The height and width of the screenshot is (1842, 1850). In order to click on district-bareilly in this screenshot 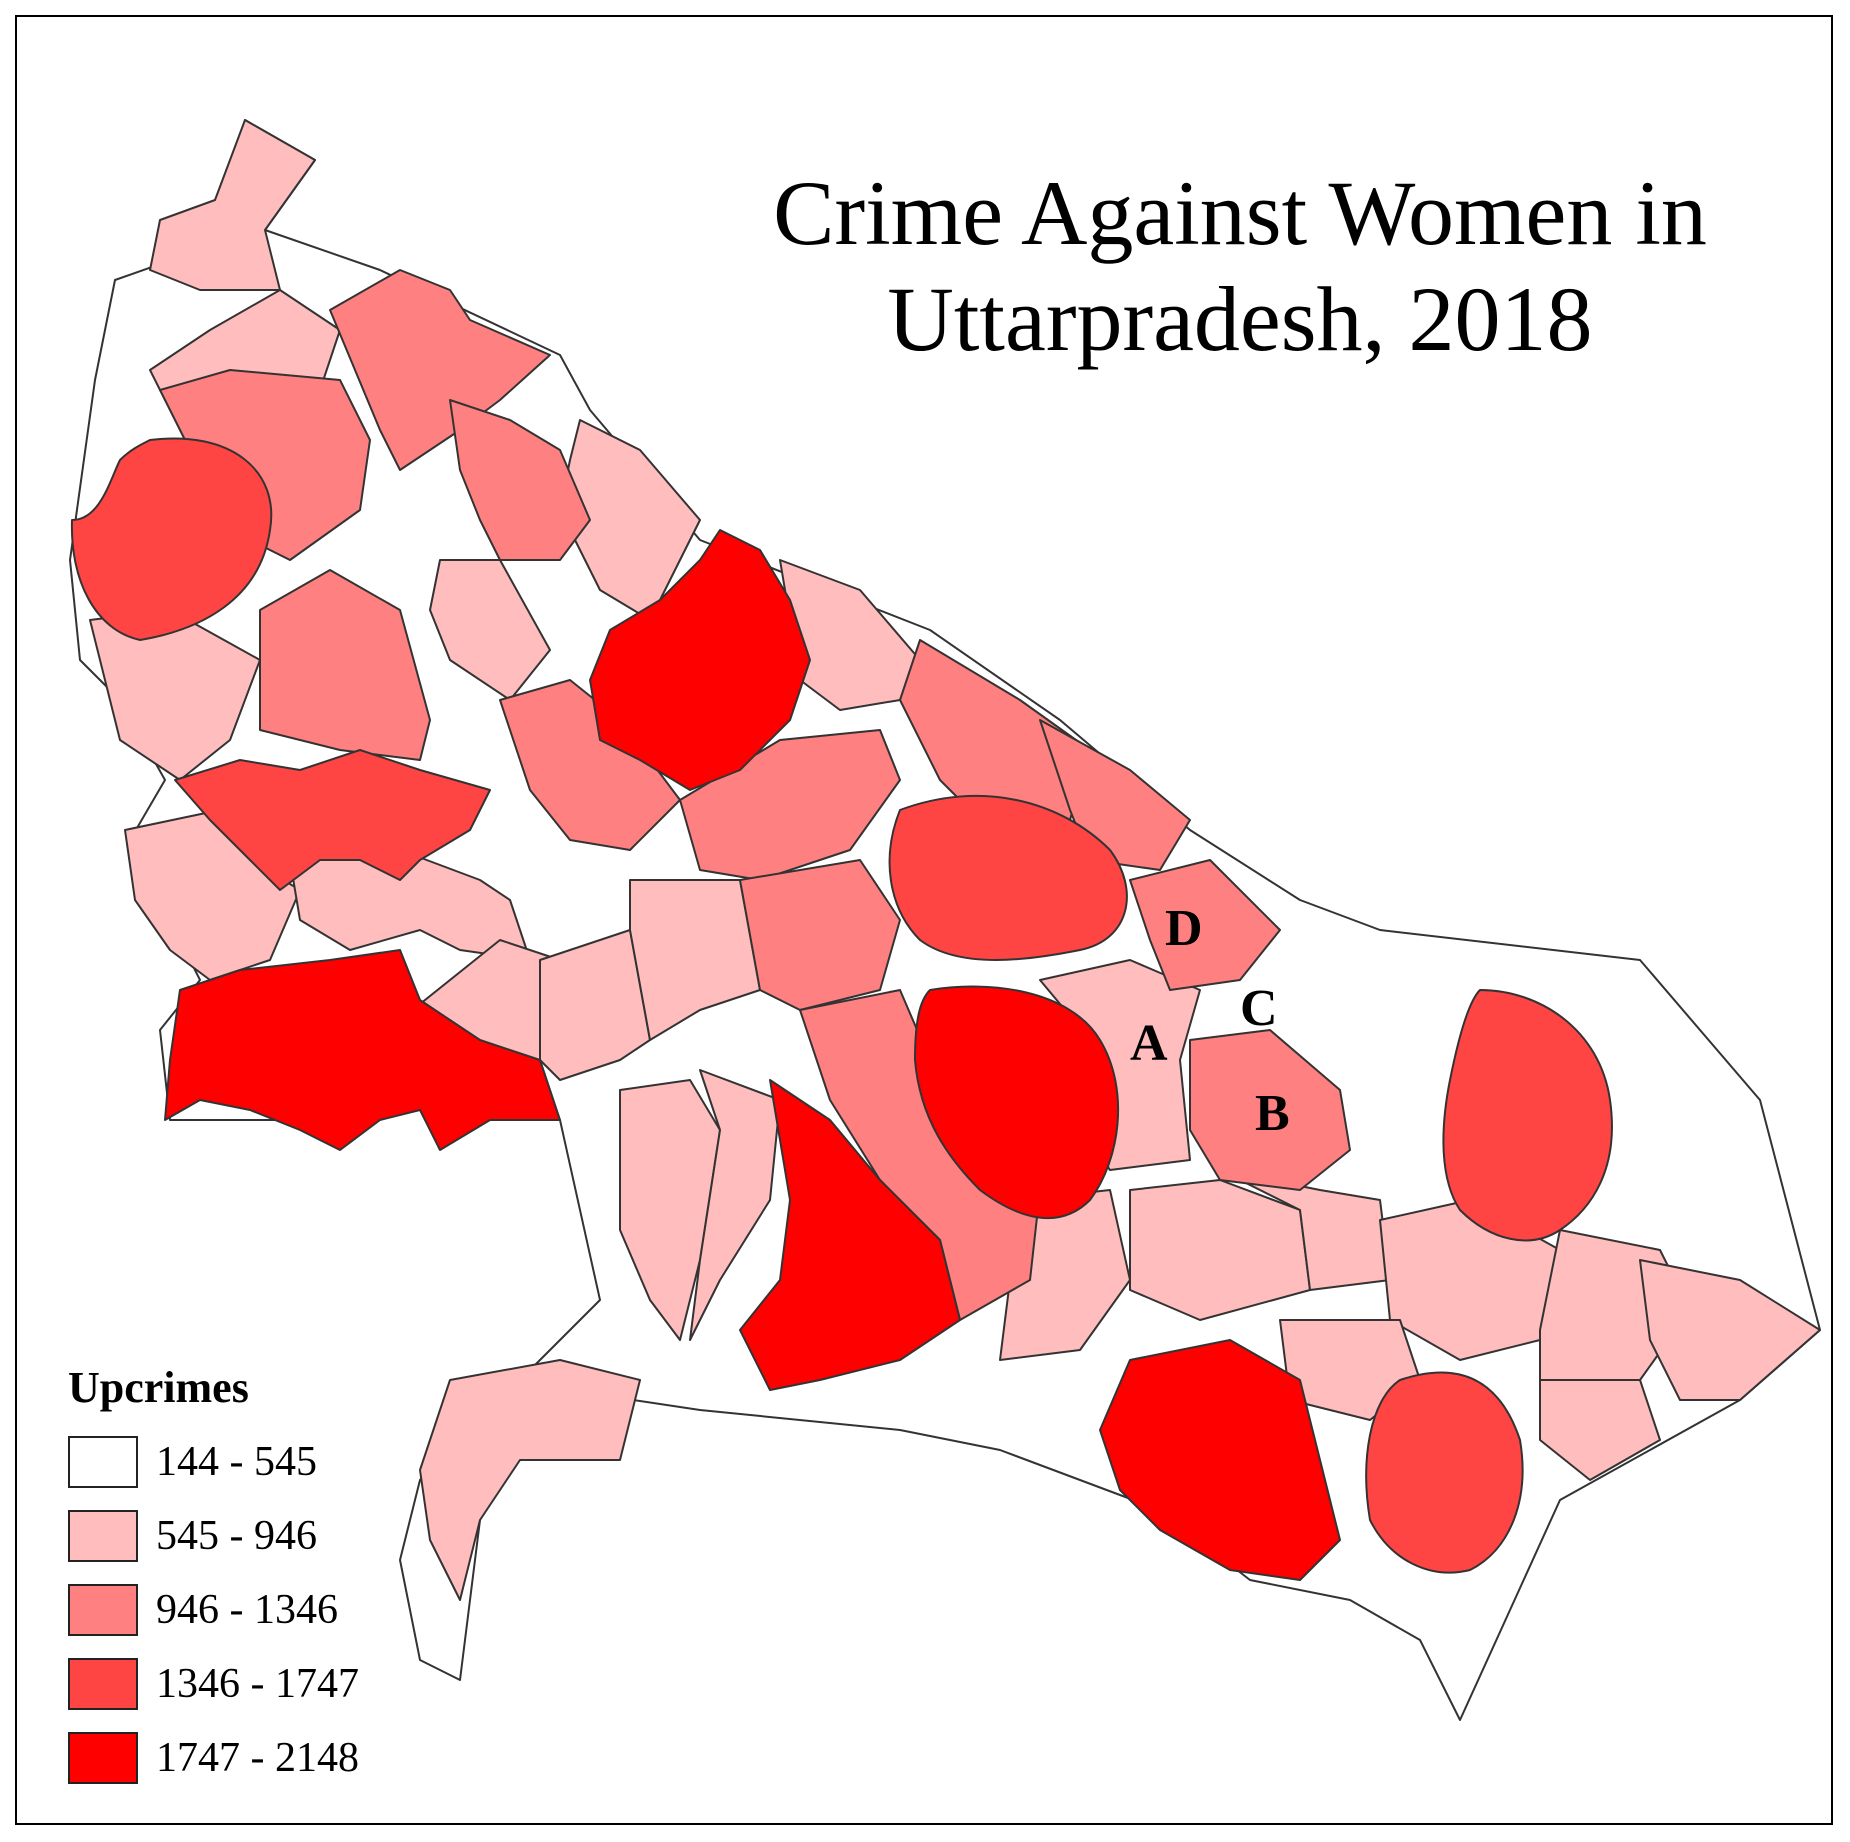, I will do `click(700, 660)`.